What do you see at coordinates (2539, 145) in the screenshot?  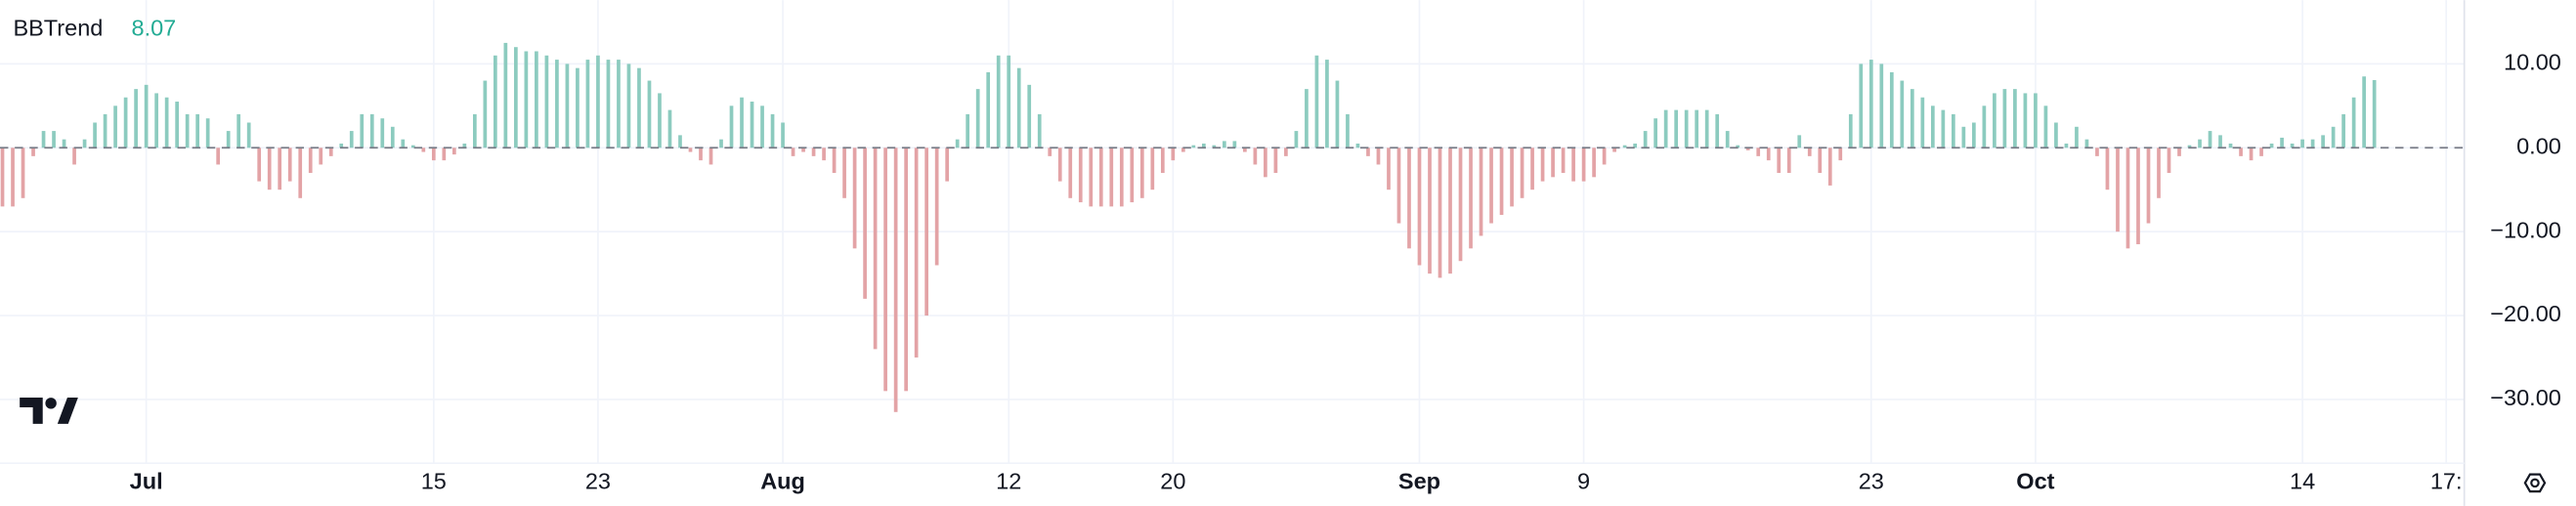 I see `y-tick-label: 0.00` at bounding box center [2539, 145].